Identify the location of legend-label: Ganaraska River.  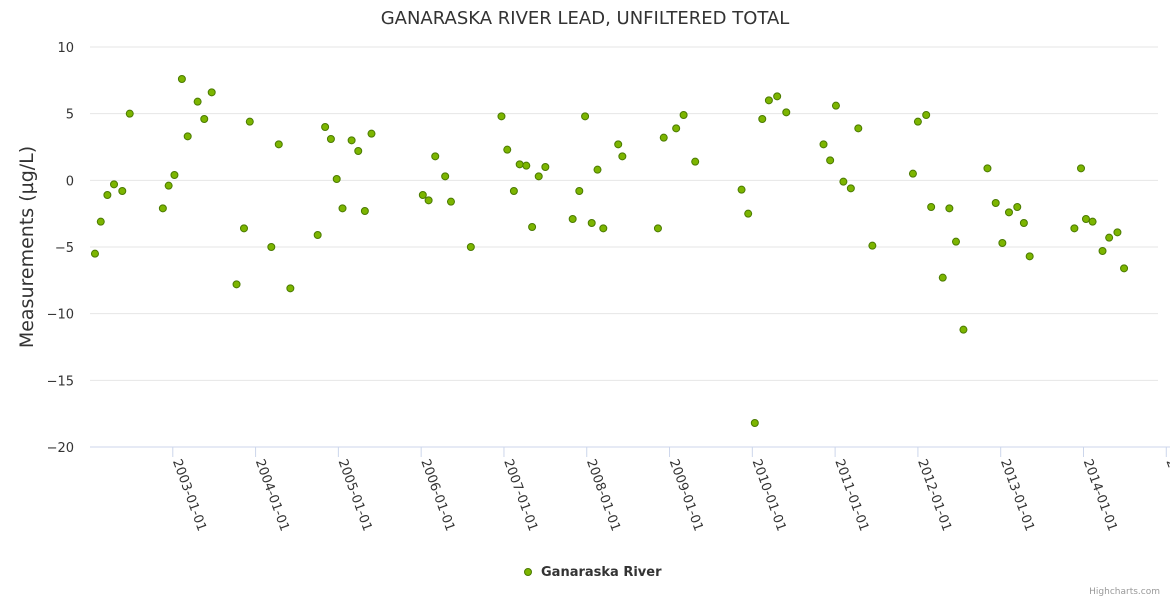
(601, 572).